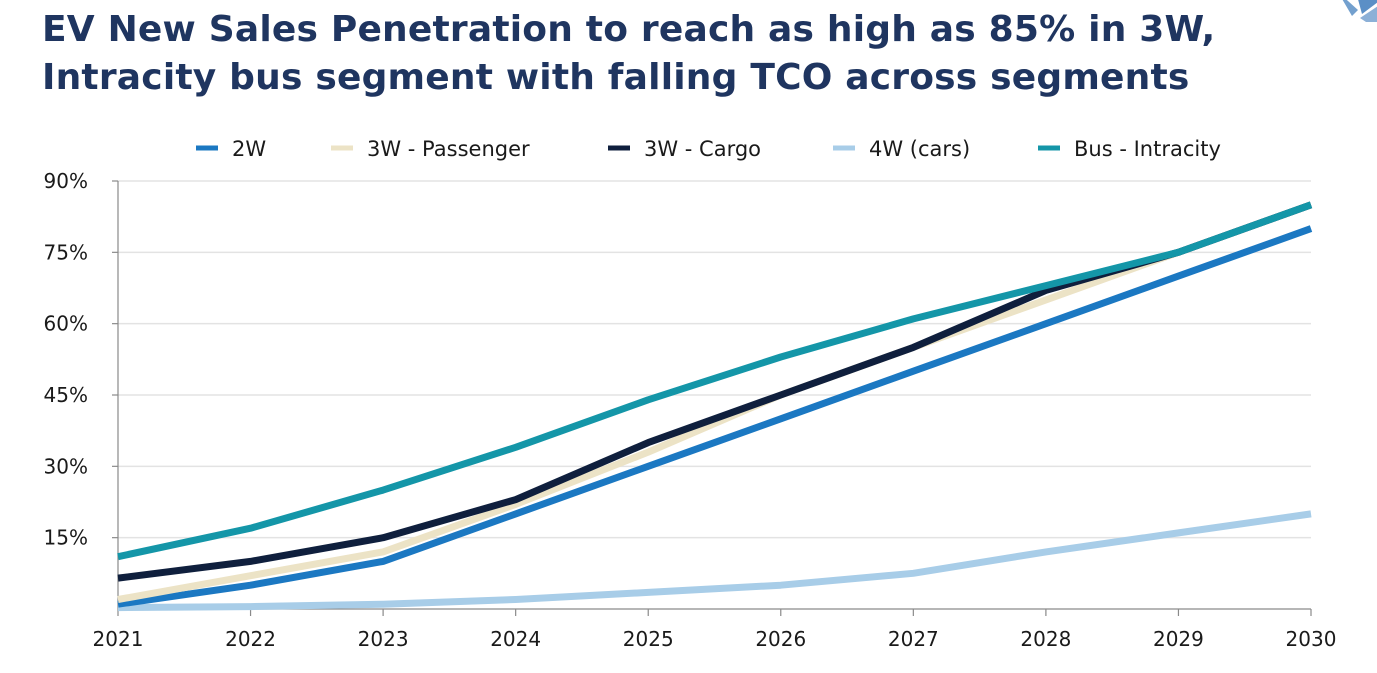  I want to click on x-axis-tick-labels: 2021 2022 2023 2024 2025 2026 2027 2028 2029 2030, so click(715, 639).